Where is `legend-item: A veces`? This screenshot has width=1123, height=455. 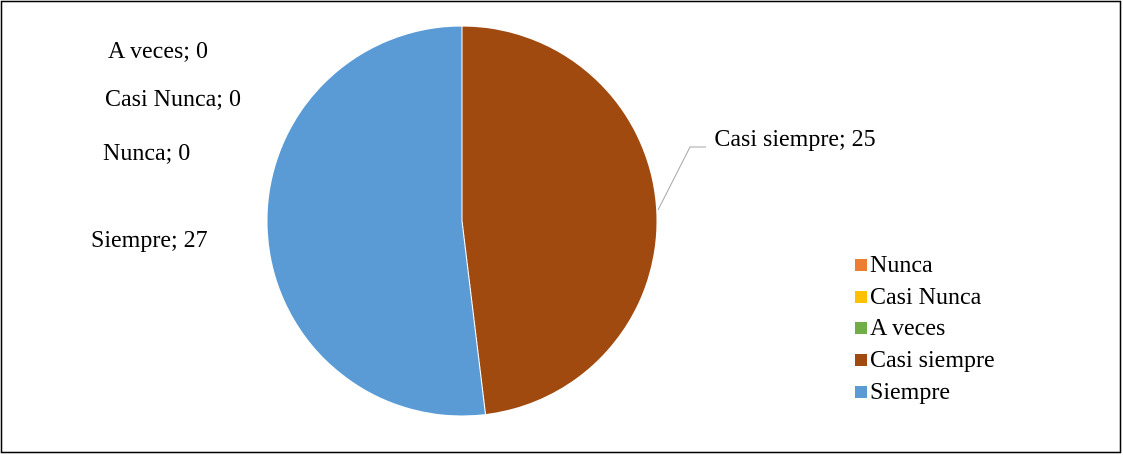 legend-item: A veces is located at coordinates (900, 328).